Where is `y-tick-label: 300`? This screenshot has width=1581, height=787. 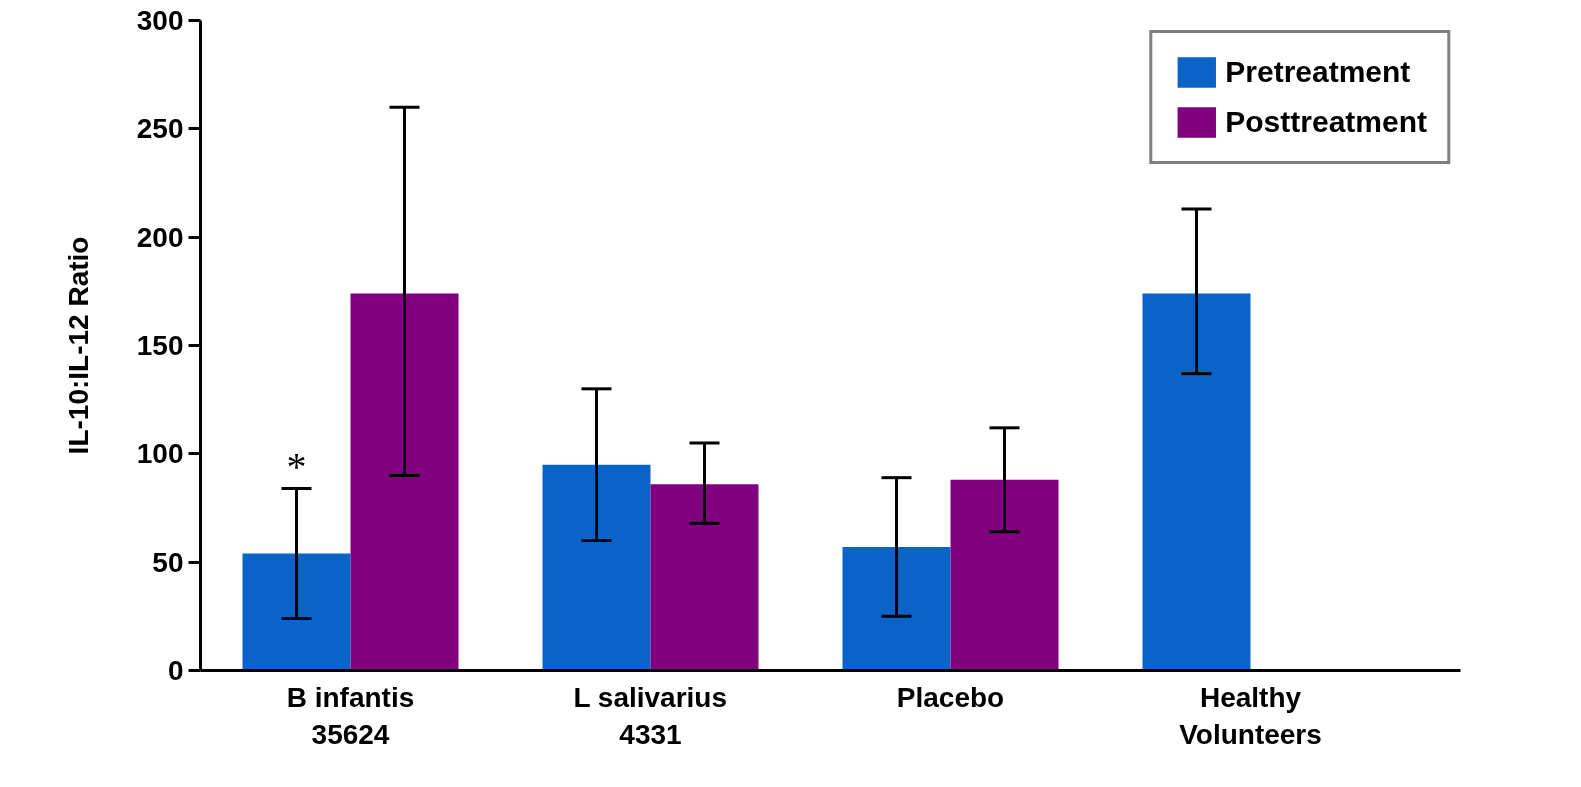 y-tick-label: 300 is located at coordinates (160, 20).